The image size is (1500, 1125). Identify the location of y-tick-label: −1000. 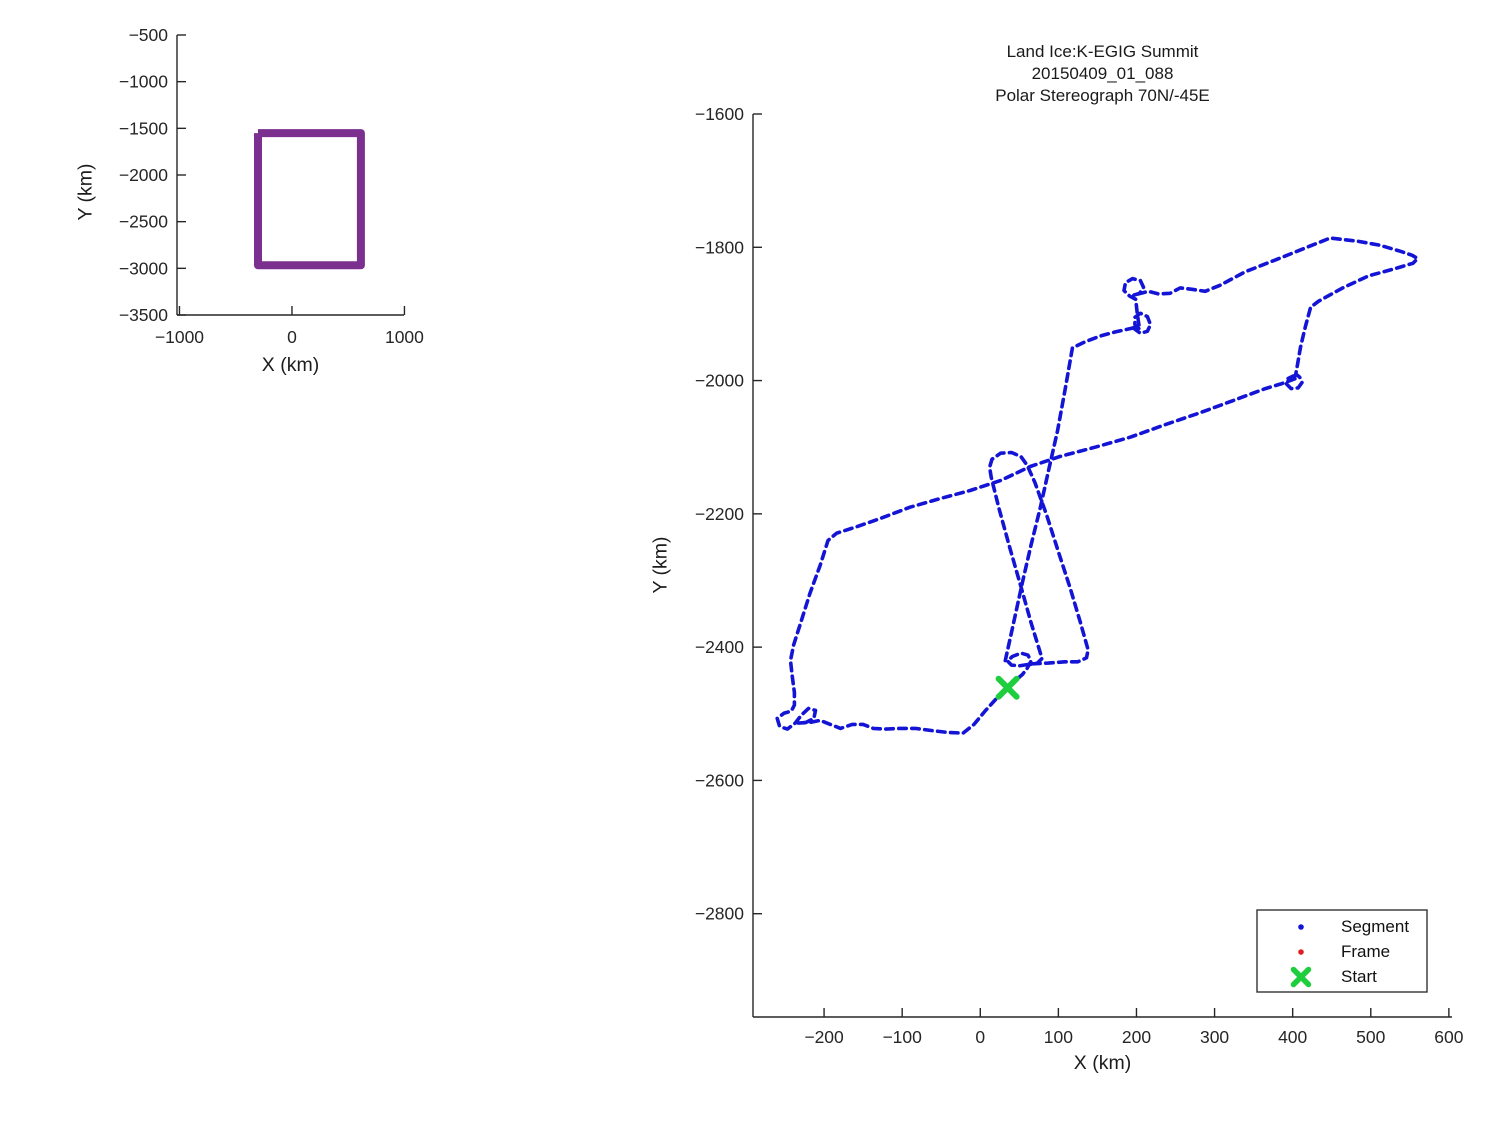
(143, 82).